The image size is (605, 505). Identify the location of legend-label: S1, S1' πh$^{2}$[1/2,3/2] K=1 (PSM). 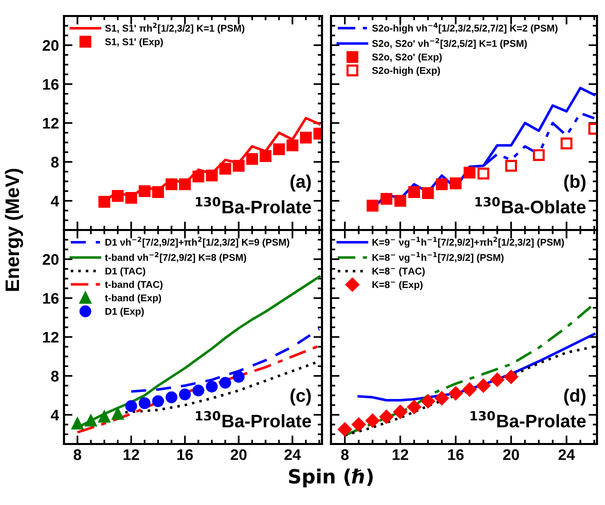
(174, 28).